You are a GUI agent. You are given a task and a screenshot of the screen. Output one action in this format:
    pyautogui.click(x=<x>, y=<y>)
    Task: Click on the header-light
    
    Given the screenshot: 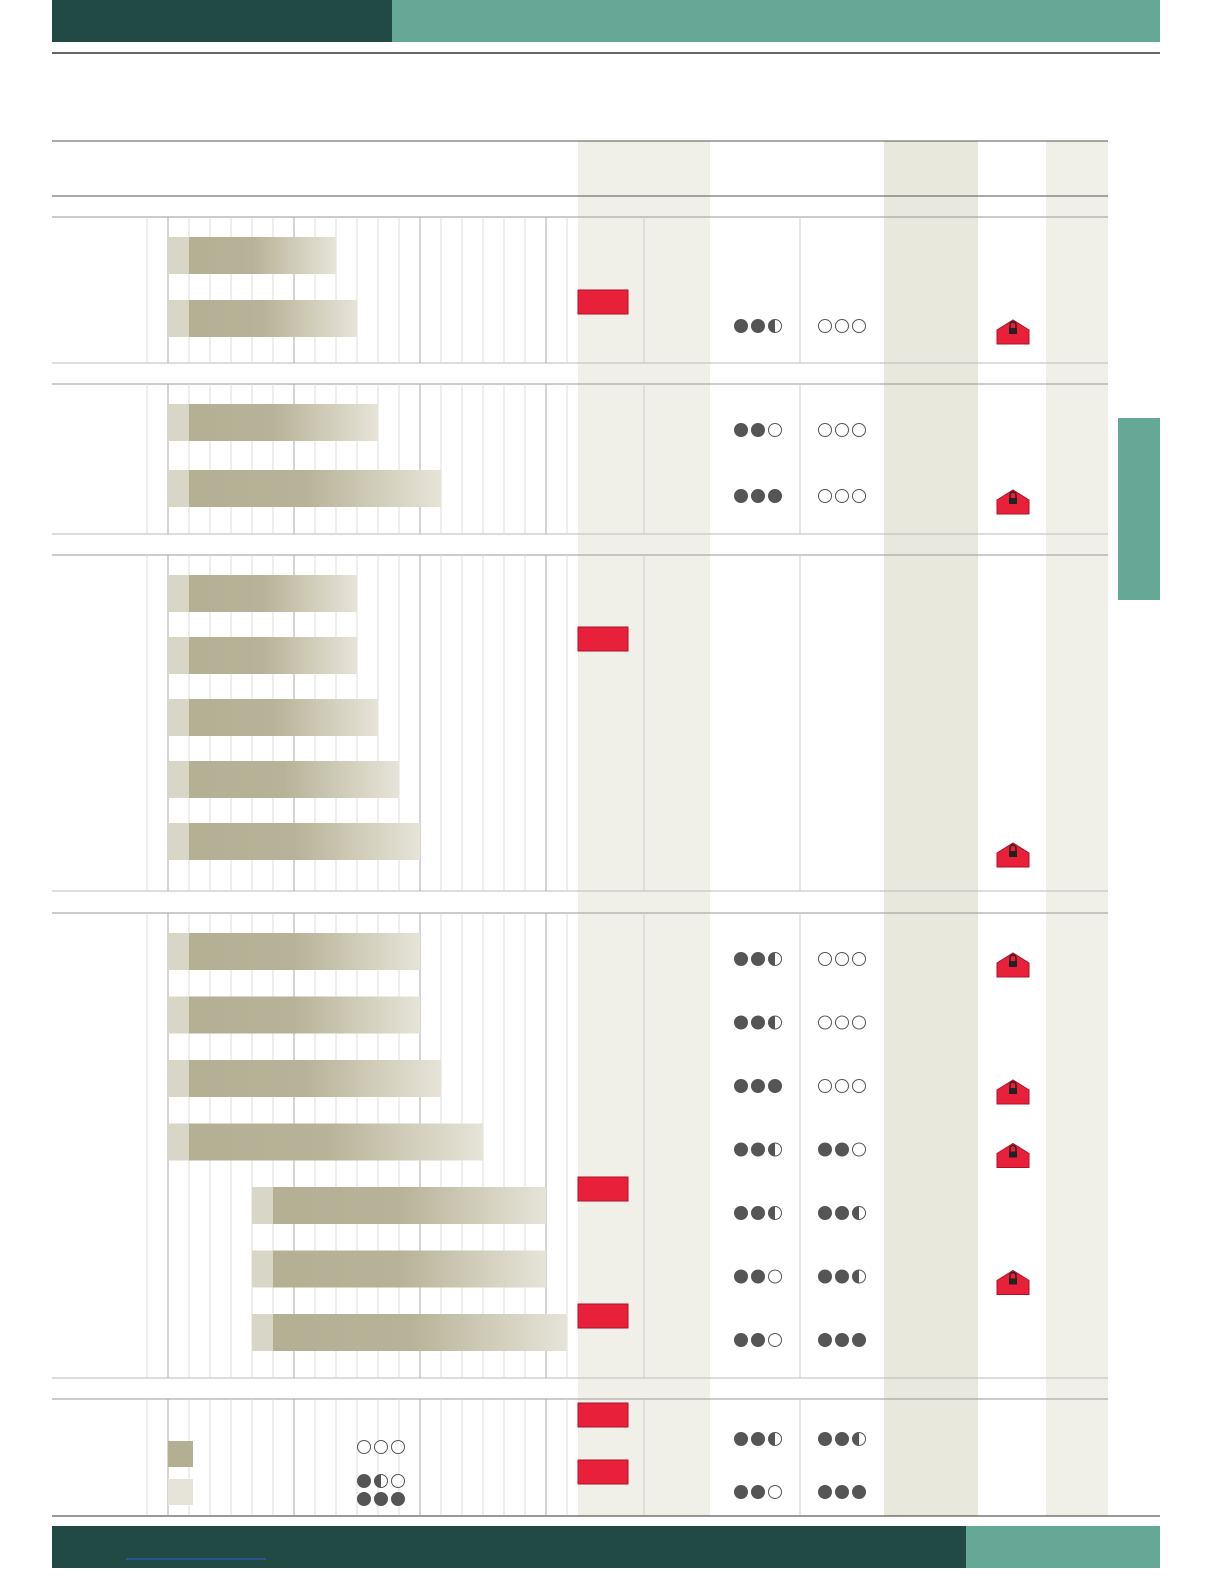 What is the action you would take?
    pyautogui.click(x=776, y=21)
    